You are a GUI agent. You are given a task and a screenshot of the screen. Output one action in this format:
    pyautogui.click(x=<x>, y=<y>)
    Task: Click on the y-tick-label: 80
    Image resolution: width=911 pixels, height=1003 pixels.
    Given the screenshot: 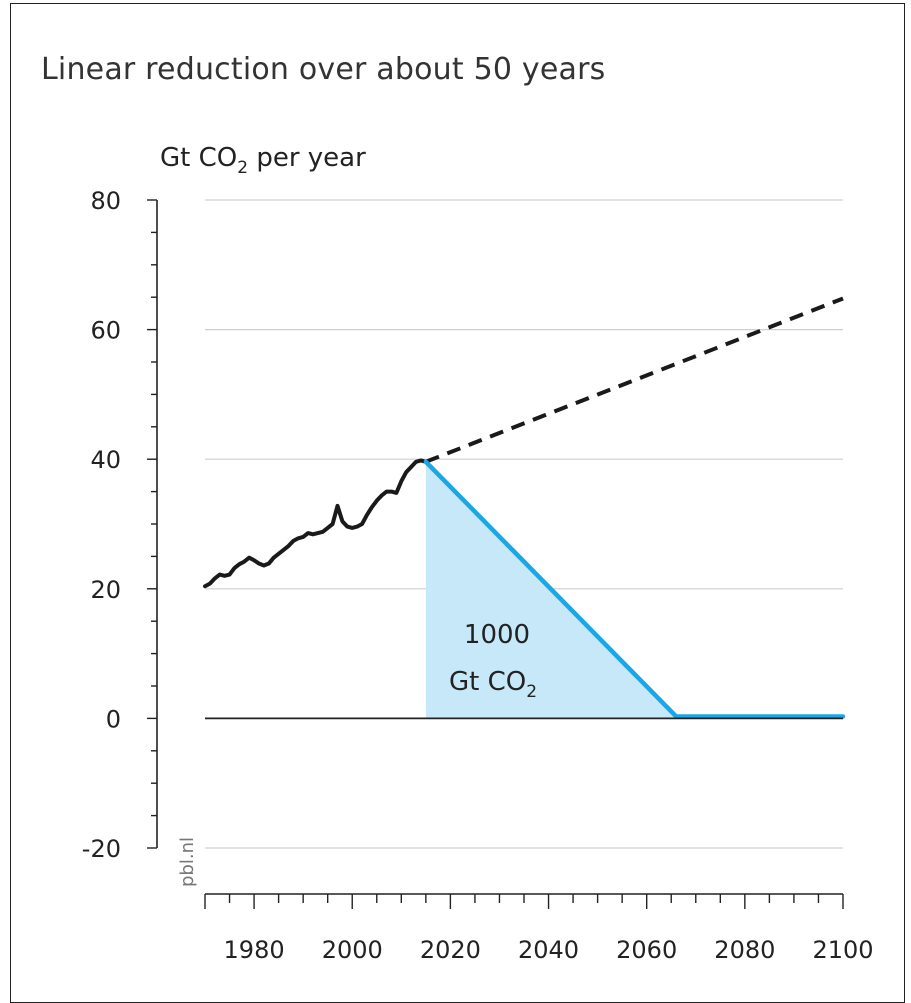 What is the action you would take?
    pyautogui.click(x=105, y=201)
    